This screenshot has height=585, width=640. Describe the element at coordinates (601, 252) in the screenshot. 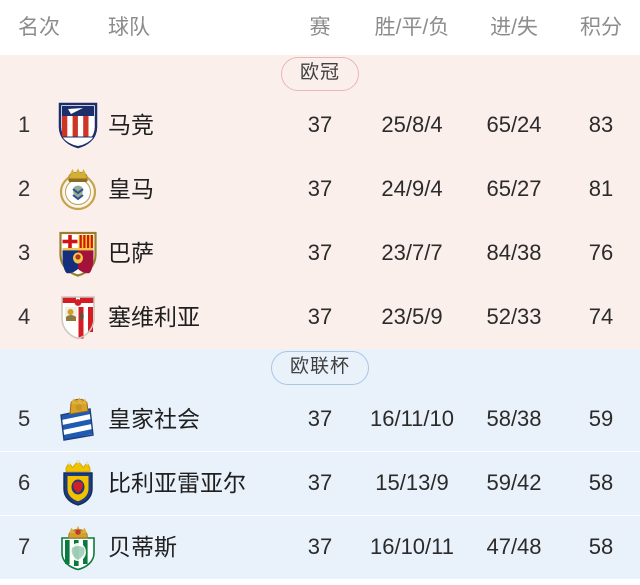

I see `row-points: 76` at that location.